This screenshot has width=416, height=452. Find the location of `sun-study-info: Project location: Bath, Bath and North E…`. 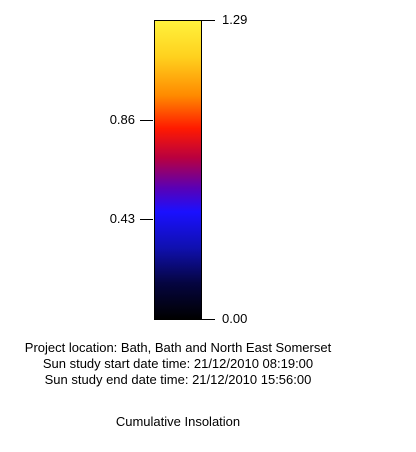

sun-study-info: Project location: Bath, Bath and North E… is located at coordinates (178, 364).